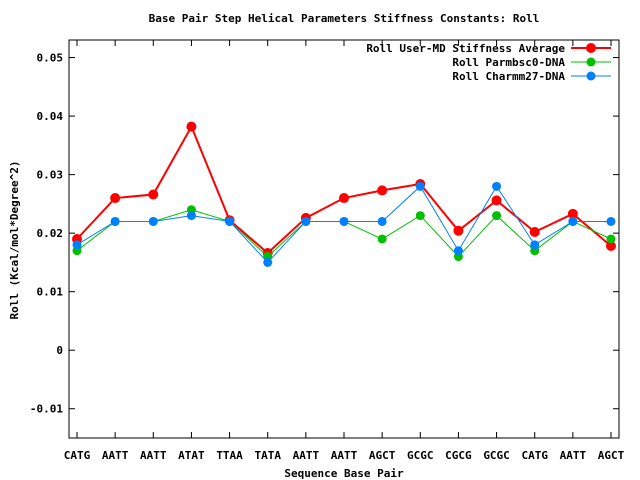 This screenshot has height=480, width=640. I want to click on y-tick-label: 0, so click(59, 350).